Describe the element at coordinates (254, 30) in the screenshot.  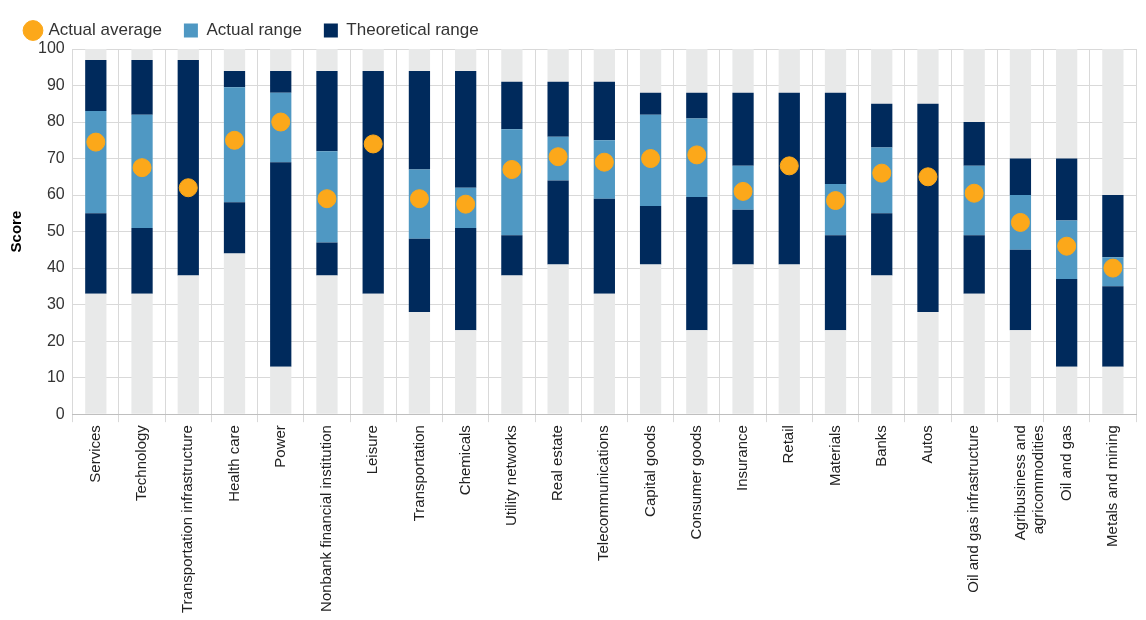
I see `legend-label: Actual range` at that location.